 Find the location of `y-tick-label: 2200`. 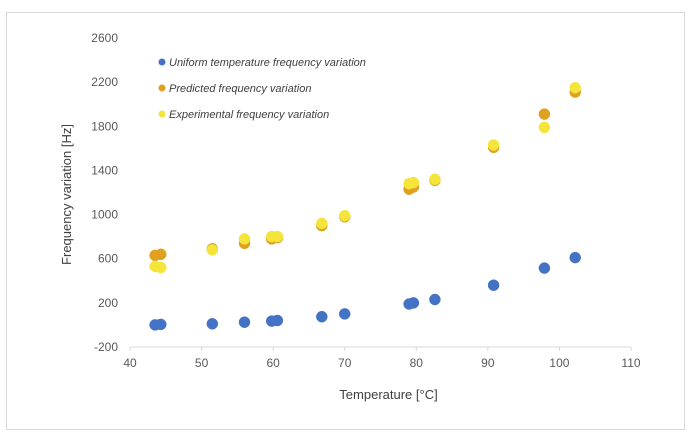

y-tick-label: 2200 is located at coordinates (104, 82).